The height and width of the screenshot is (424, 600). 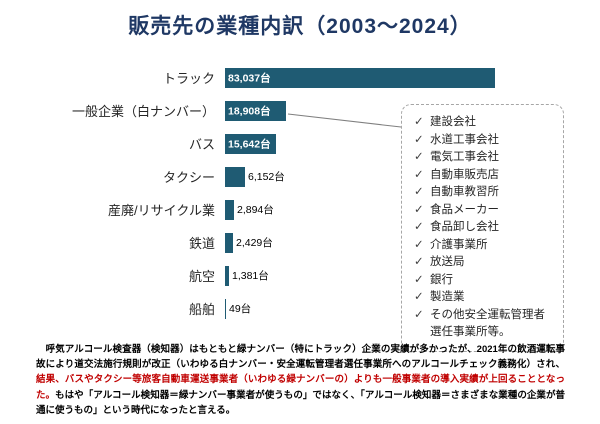 I want to click on chart-row: バス 15,642台, so click(x=300, y=143).